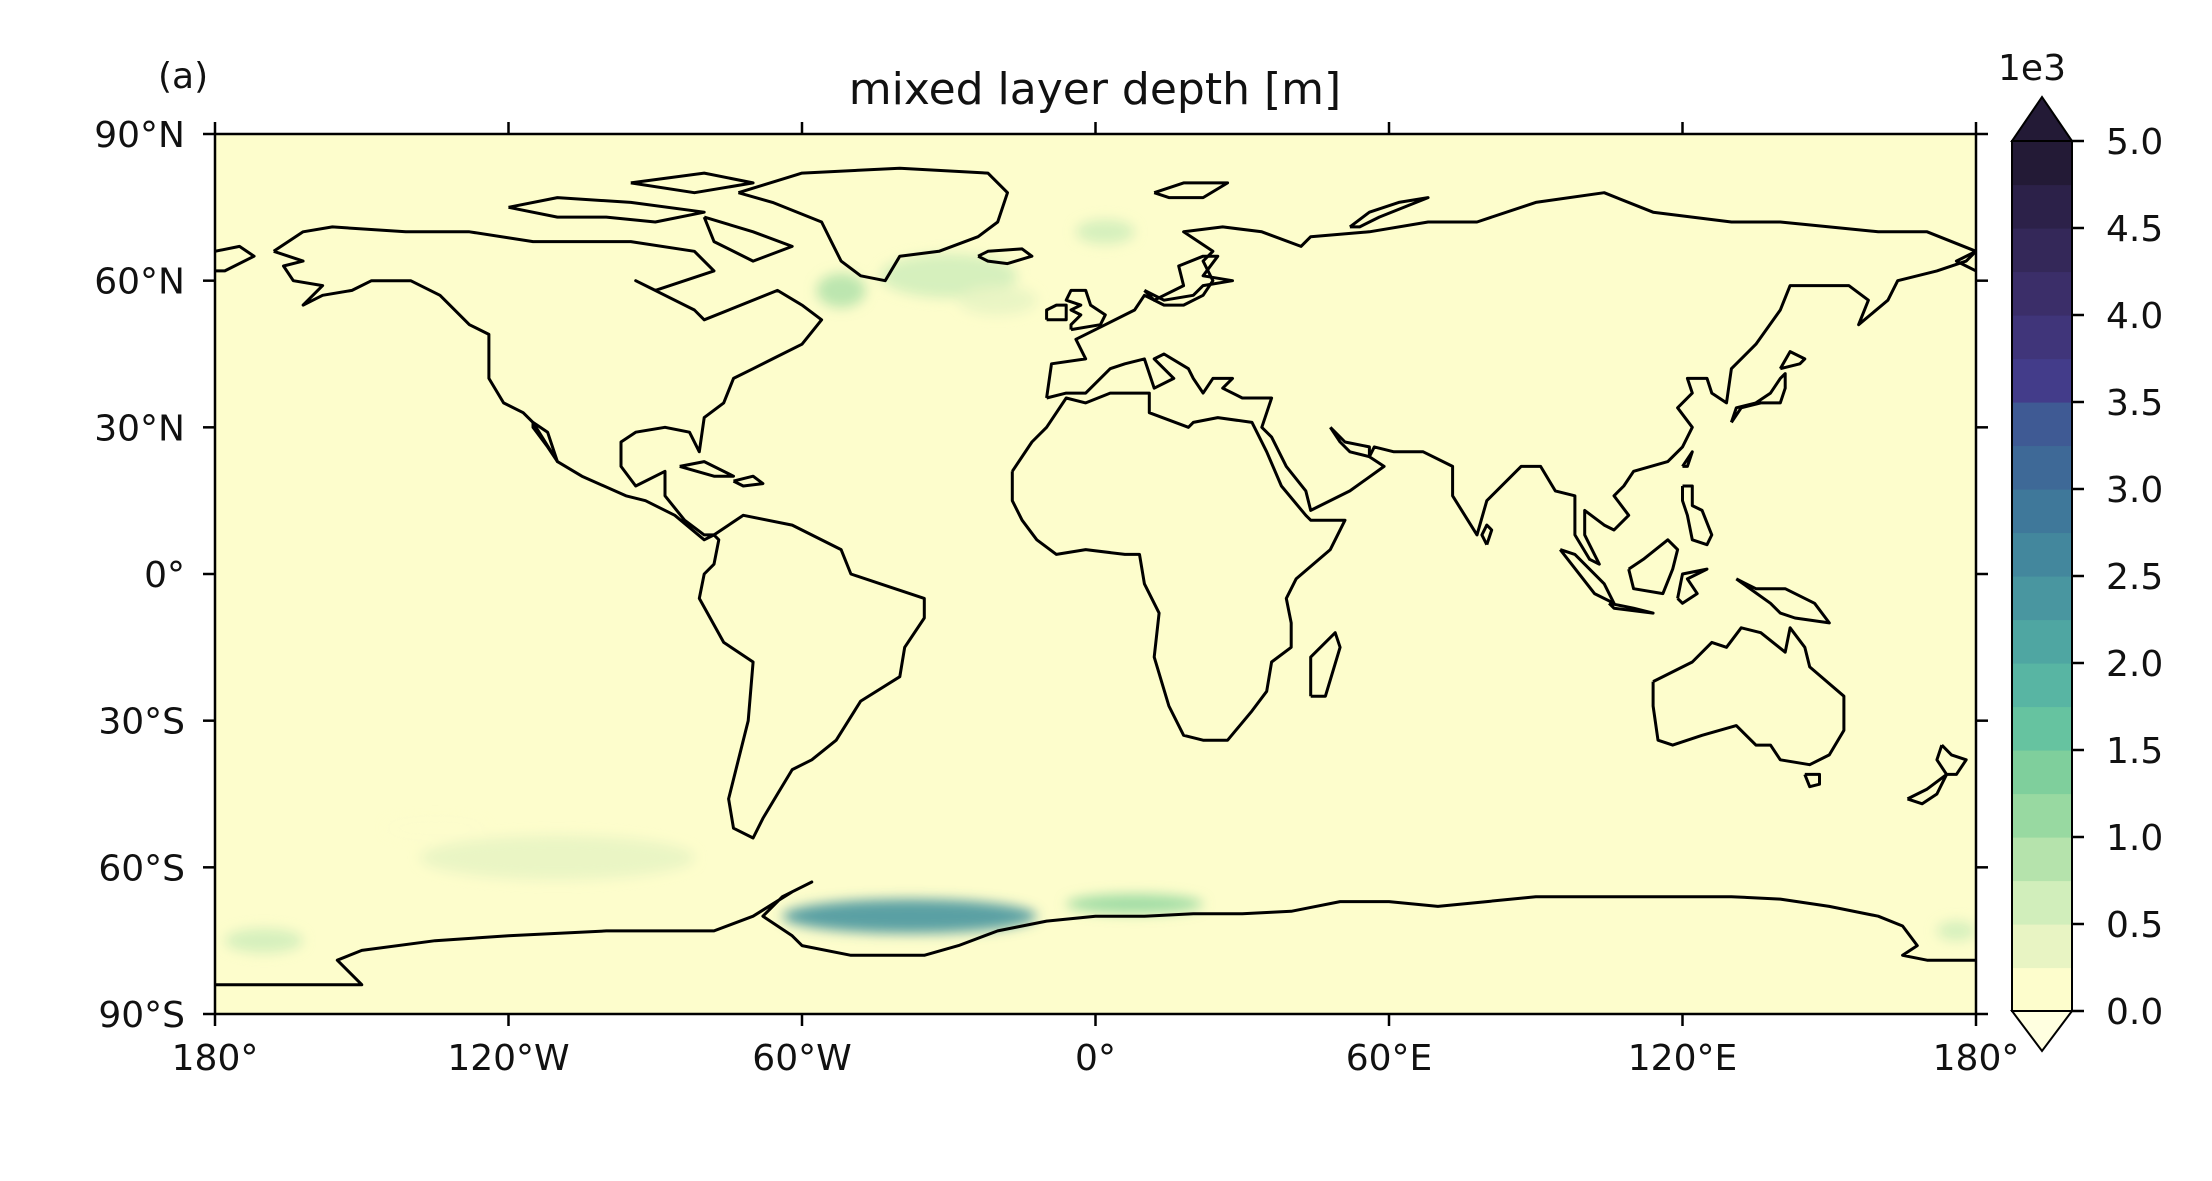 This screenshot has width=2212, height=1181. I want to click on lon-tick-label: 60°W, so click(801, 1058).